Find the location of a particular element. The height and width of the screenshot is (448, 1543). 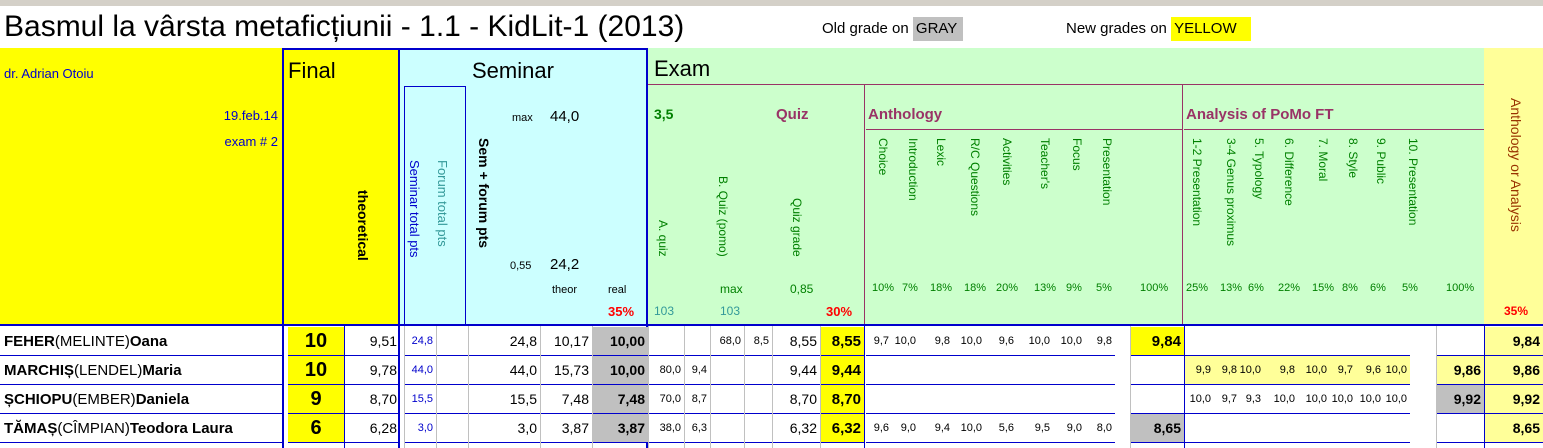

student-name: MARCHIȘ (LENDEL) Maria is located at coordinates (141, 370).